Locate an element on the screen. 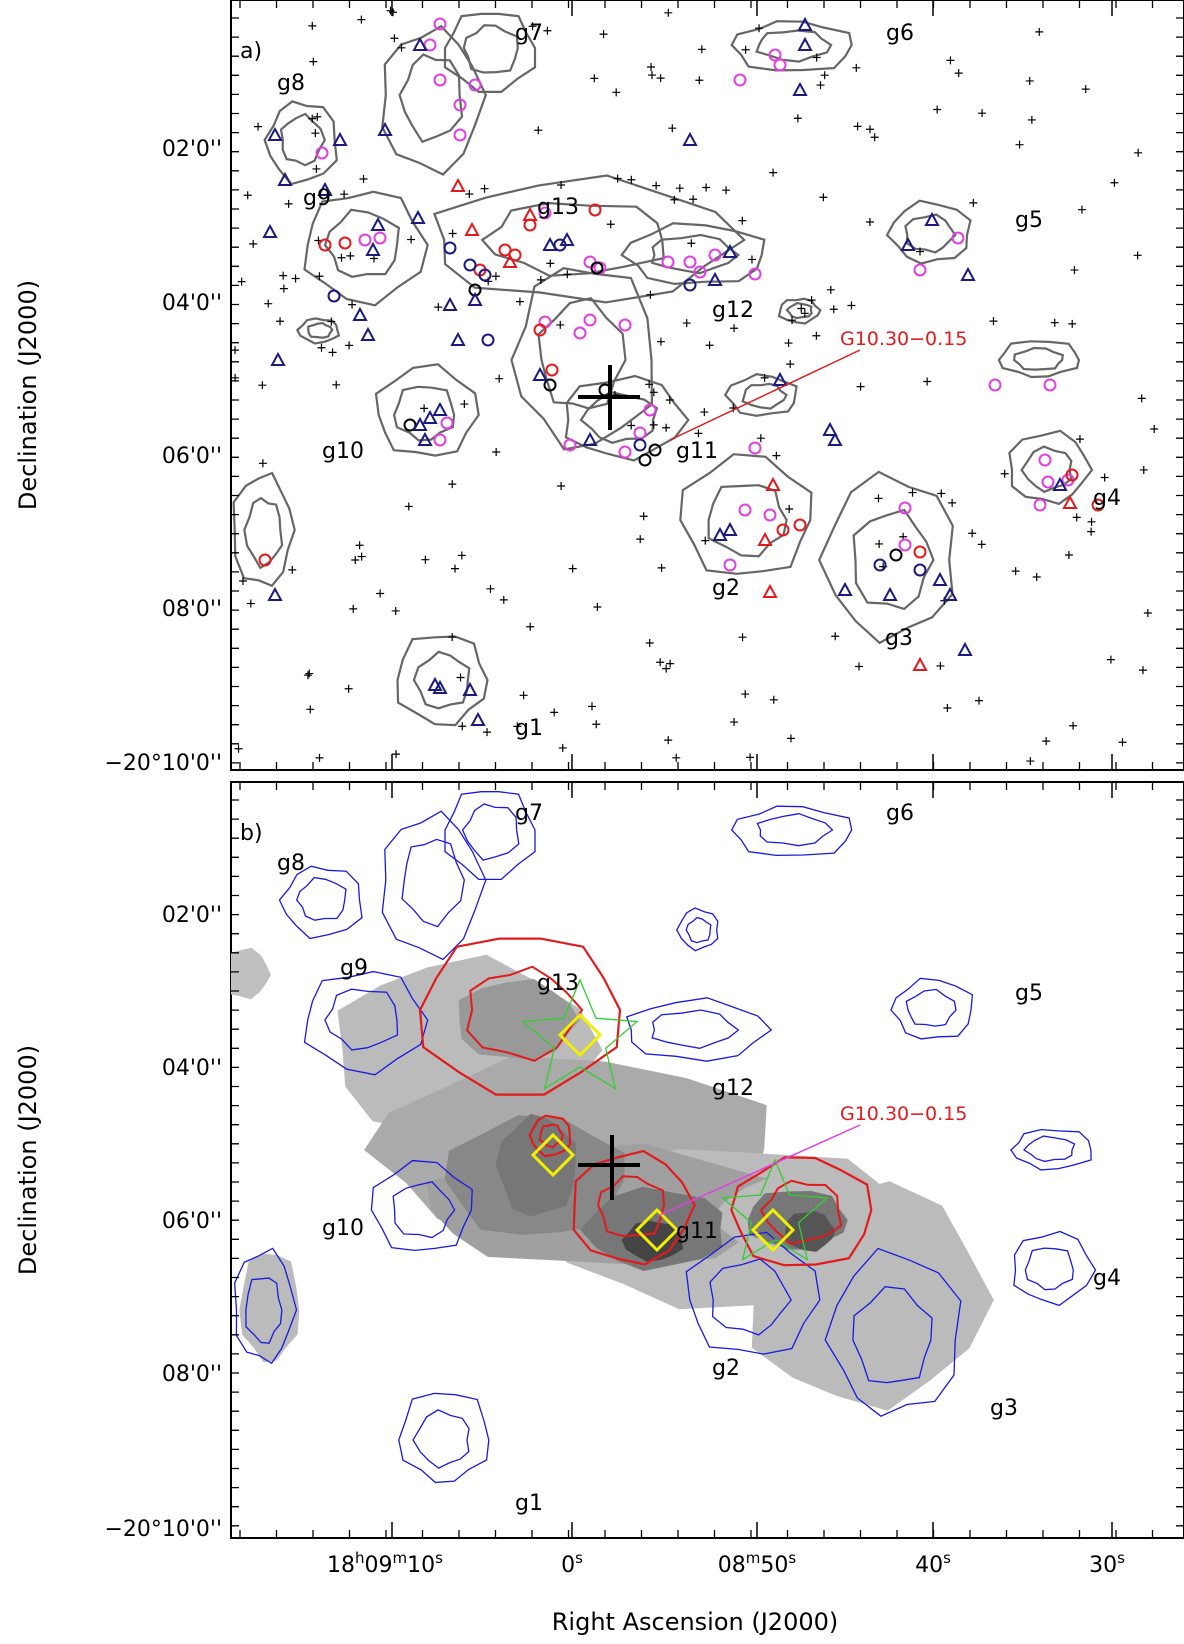 This screenshot has width=1184, height=1644. region-label-g9: g9 is located at coordinates (317, 198).